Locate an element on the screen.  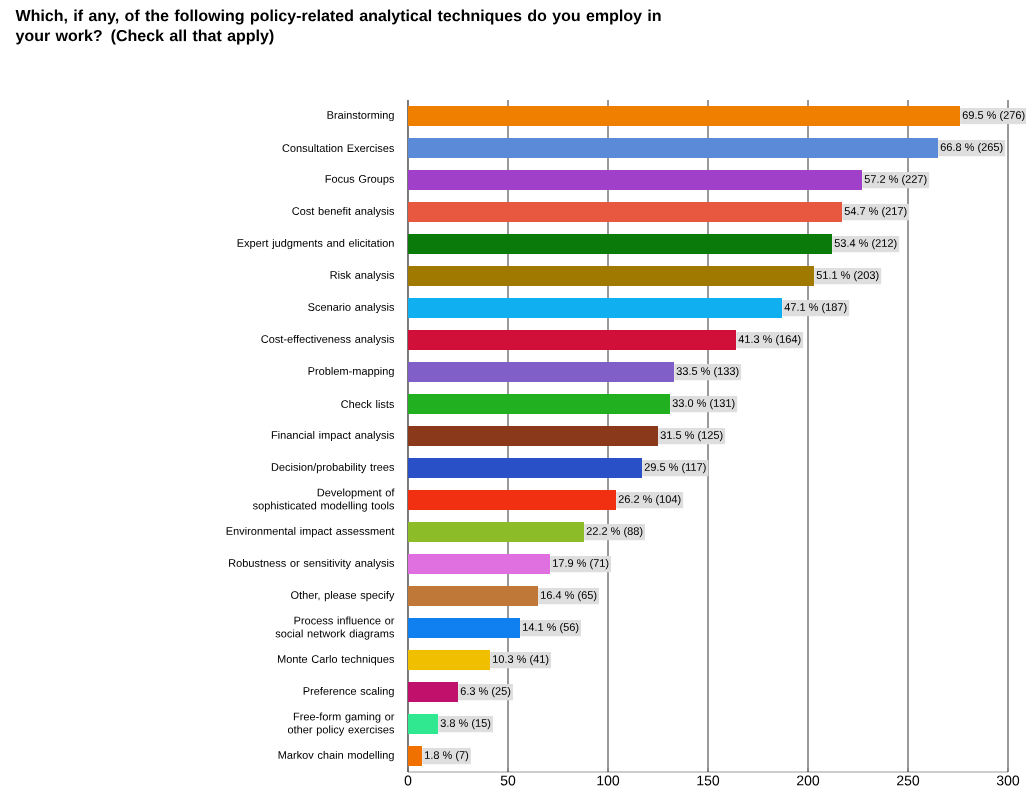
x-tick-label: 200 is located at coordinates (808, 780).